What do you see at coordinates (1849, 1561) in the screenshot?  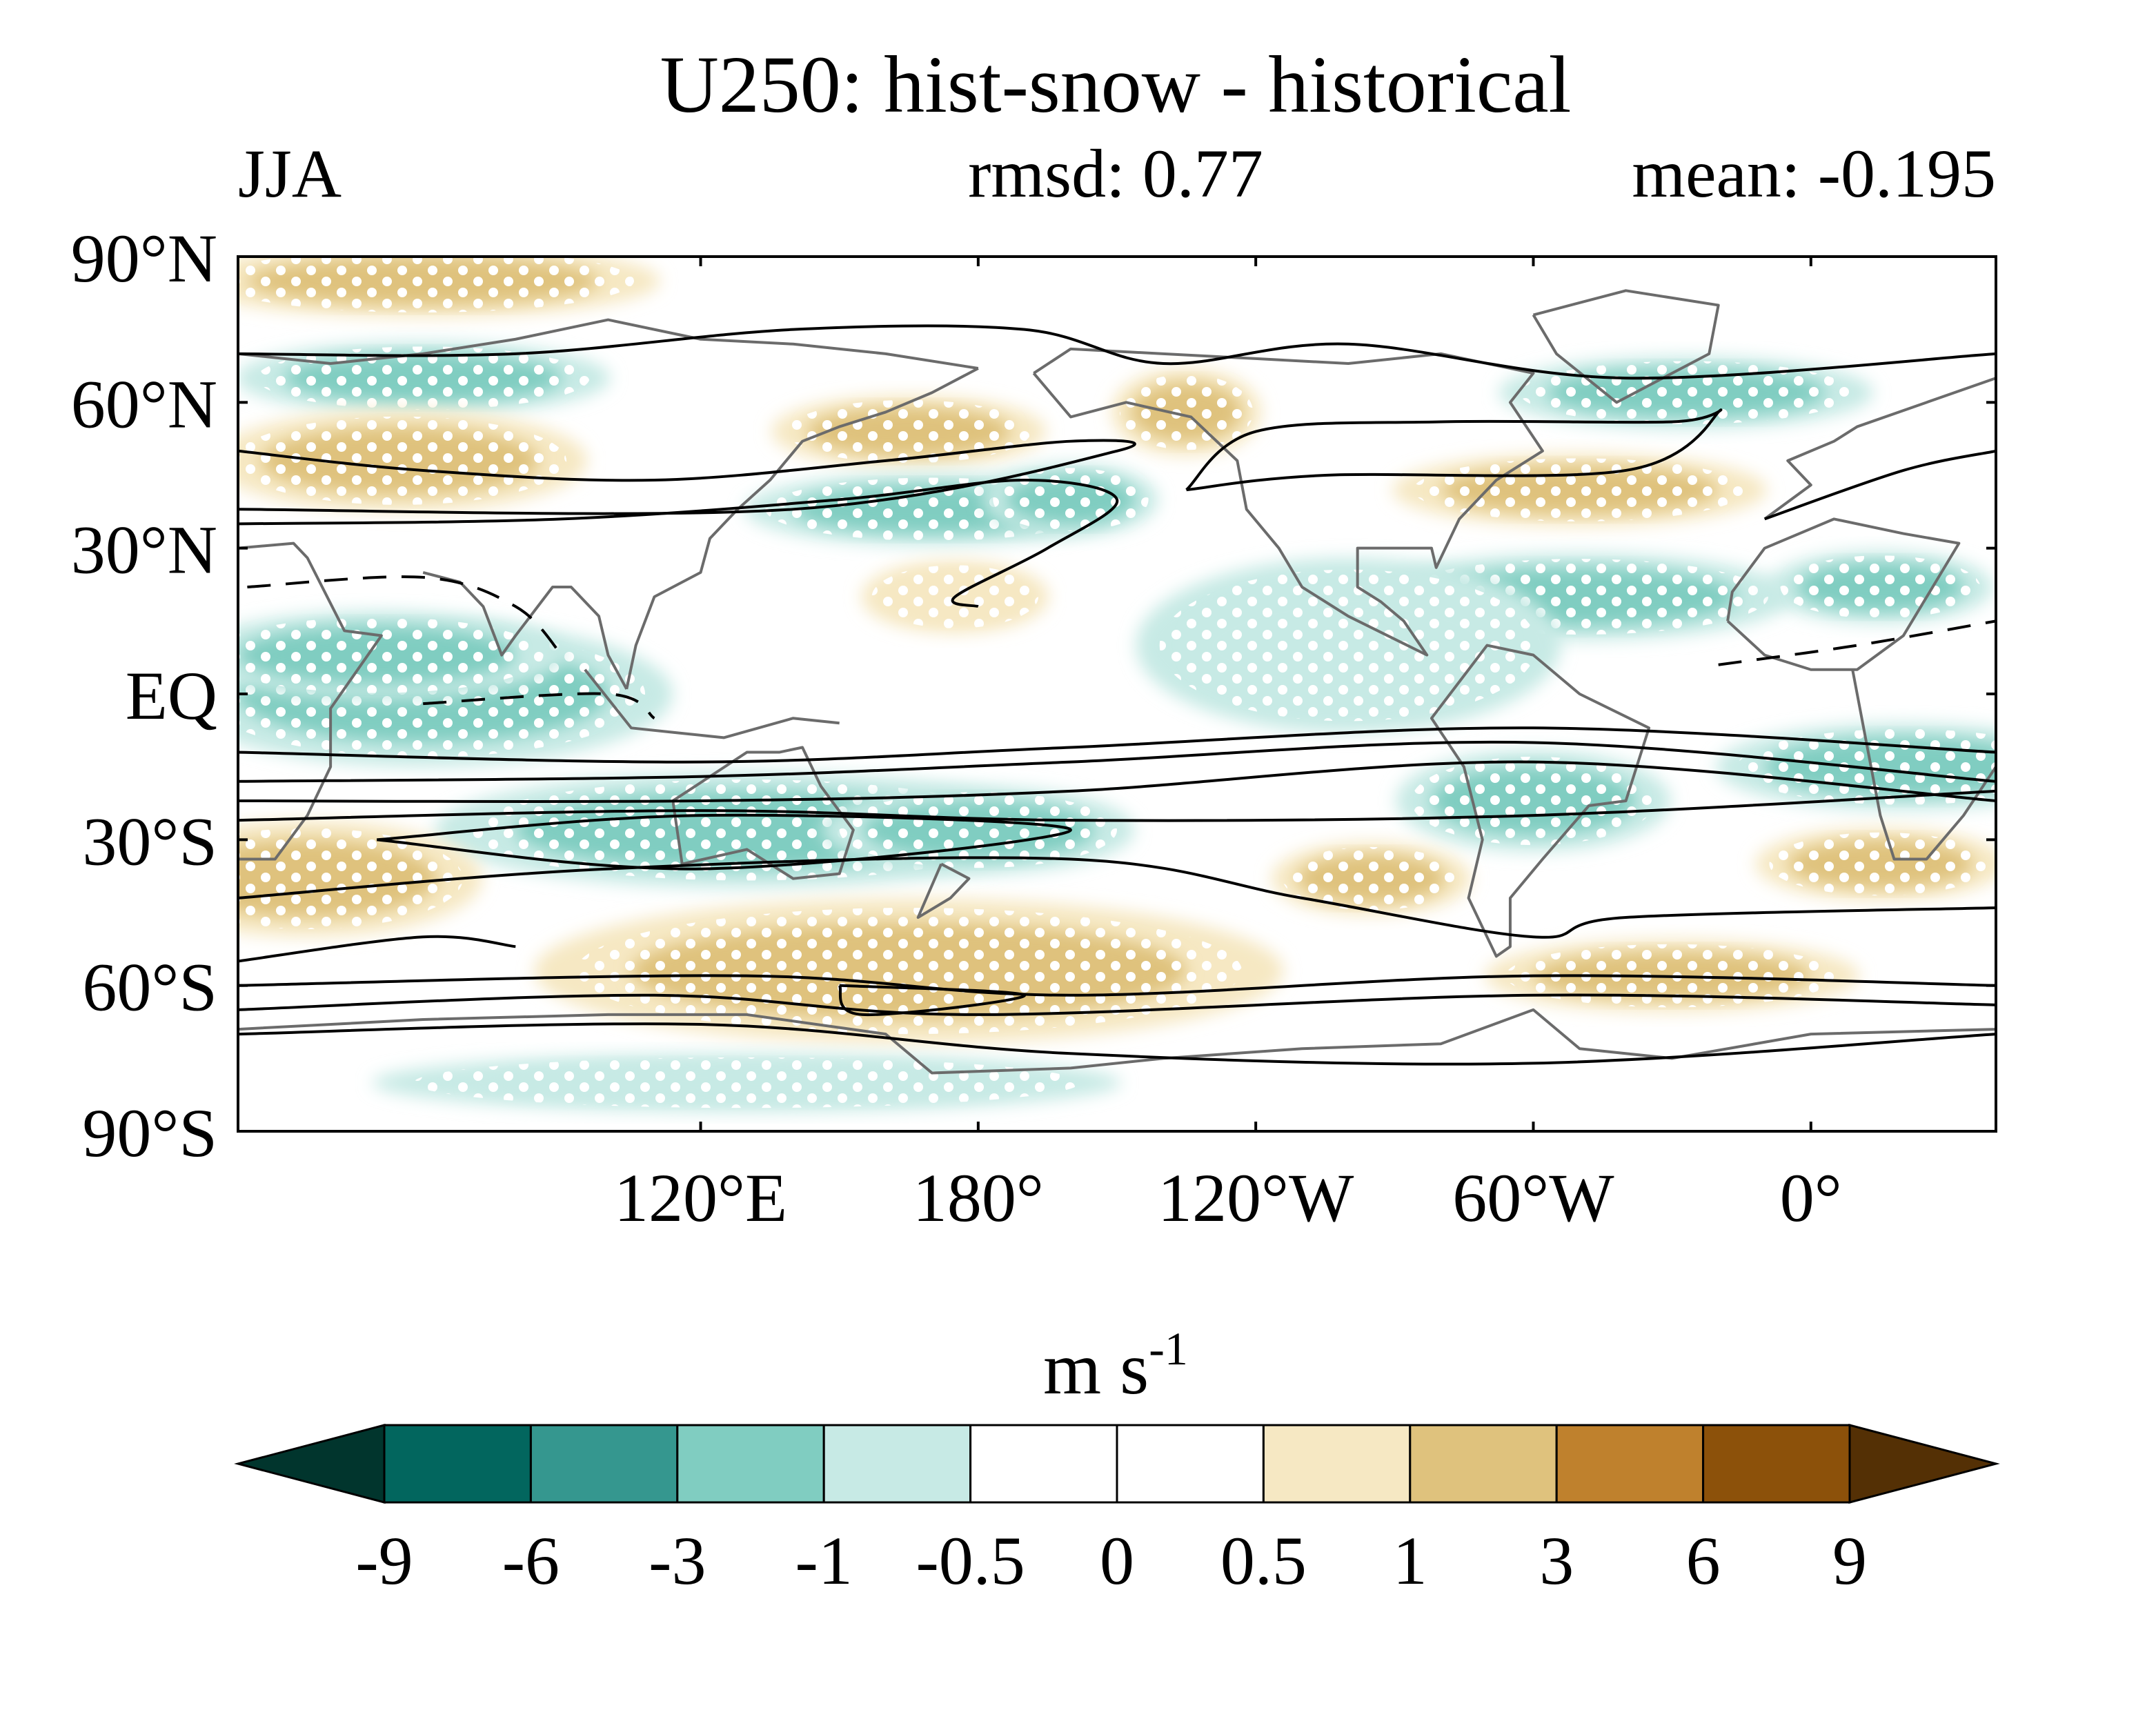 I see `colorbar-label-10: 9` at bounding box center [1849, 1561].